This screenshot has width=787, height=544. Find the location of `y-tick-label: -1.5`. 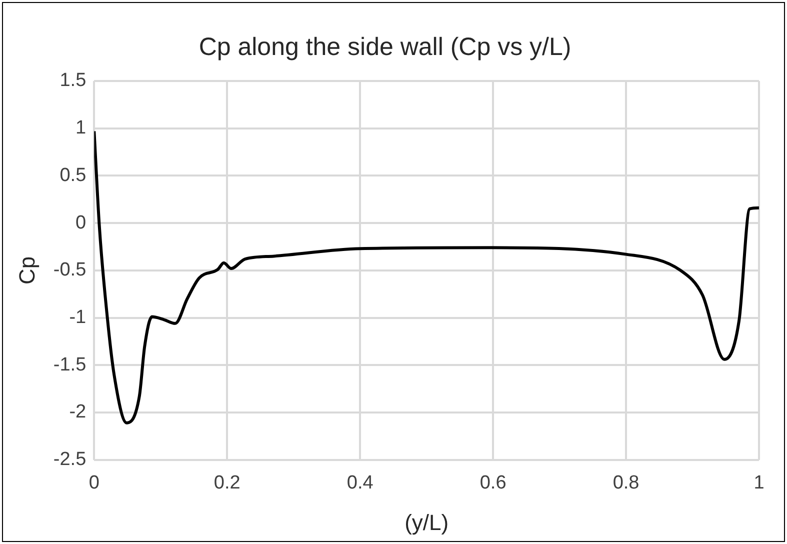

y-tick-label: -1.5 is located at coordinates (69, 365).